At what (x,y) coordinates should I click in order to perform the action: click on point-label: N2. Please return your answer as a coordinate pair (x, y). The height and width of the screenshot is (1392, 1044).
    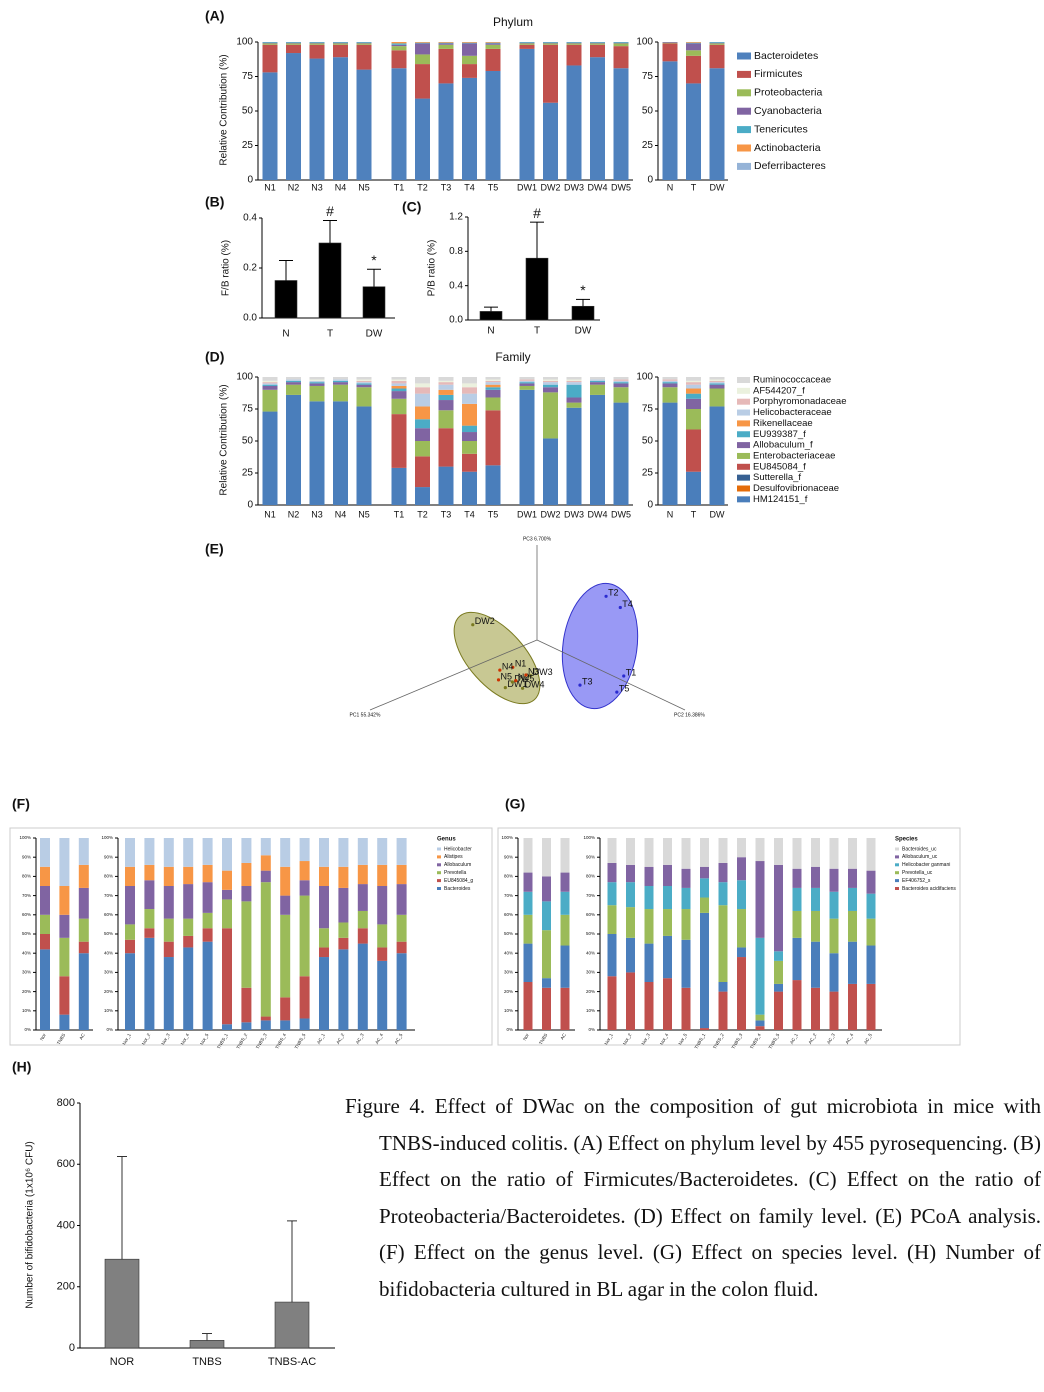
    Looking at the image, I should click on (524, 677).